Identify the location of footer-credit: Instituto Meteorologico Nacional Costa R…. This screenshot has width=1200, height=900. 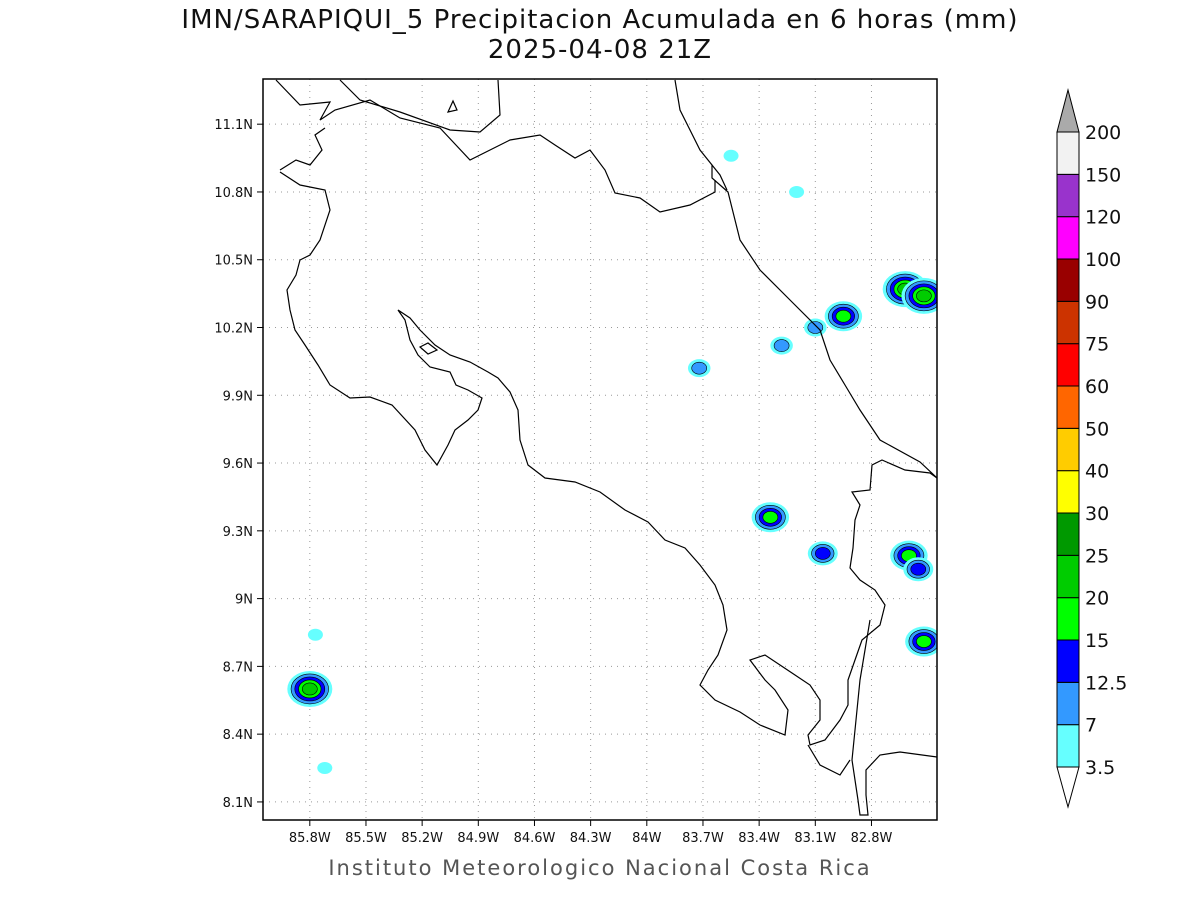
(600, 868).